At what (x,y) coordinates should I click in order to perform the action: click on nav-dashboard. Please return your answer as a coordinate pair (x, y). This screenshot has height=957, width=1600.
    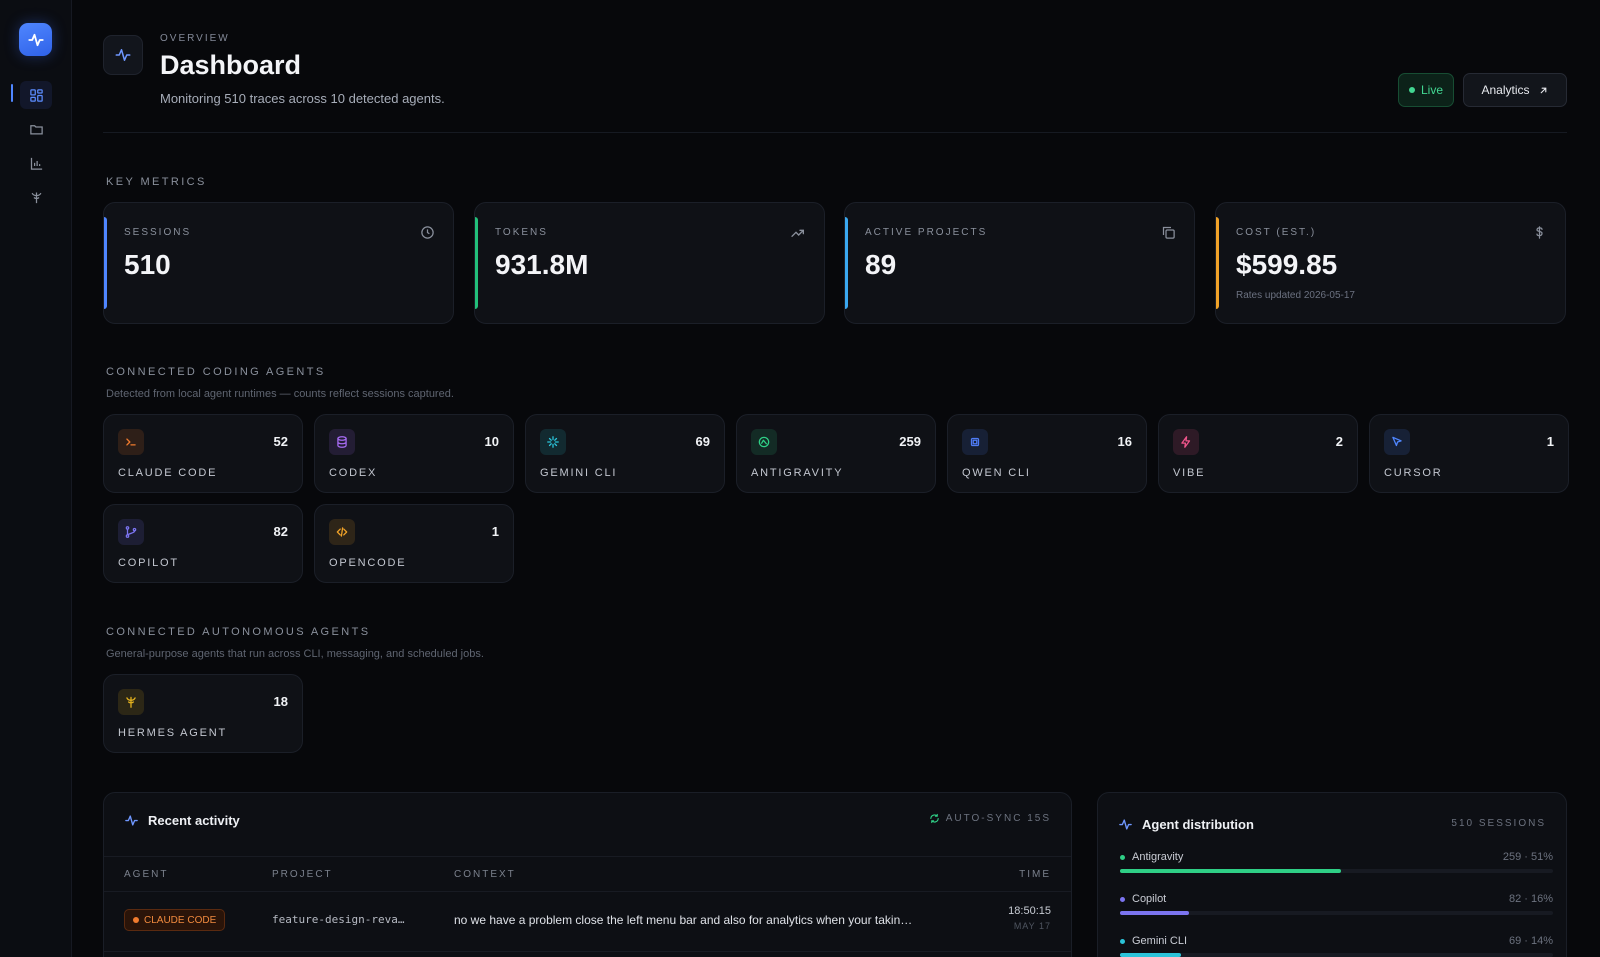
    Looking at the image, I should click on (36, 95).